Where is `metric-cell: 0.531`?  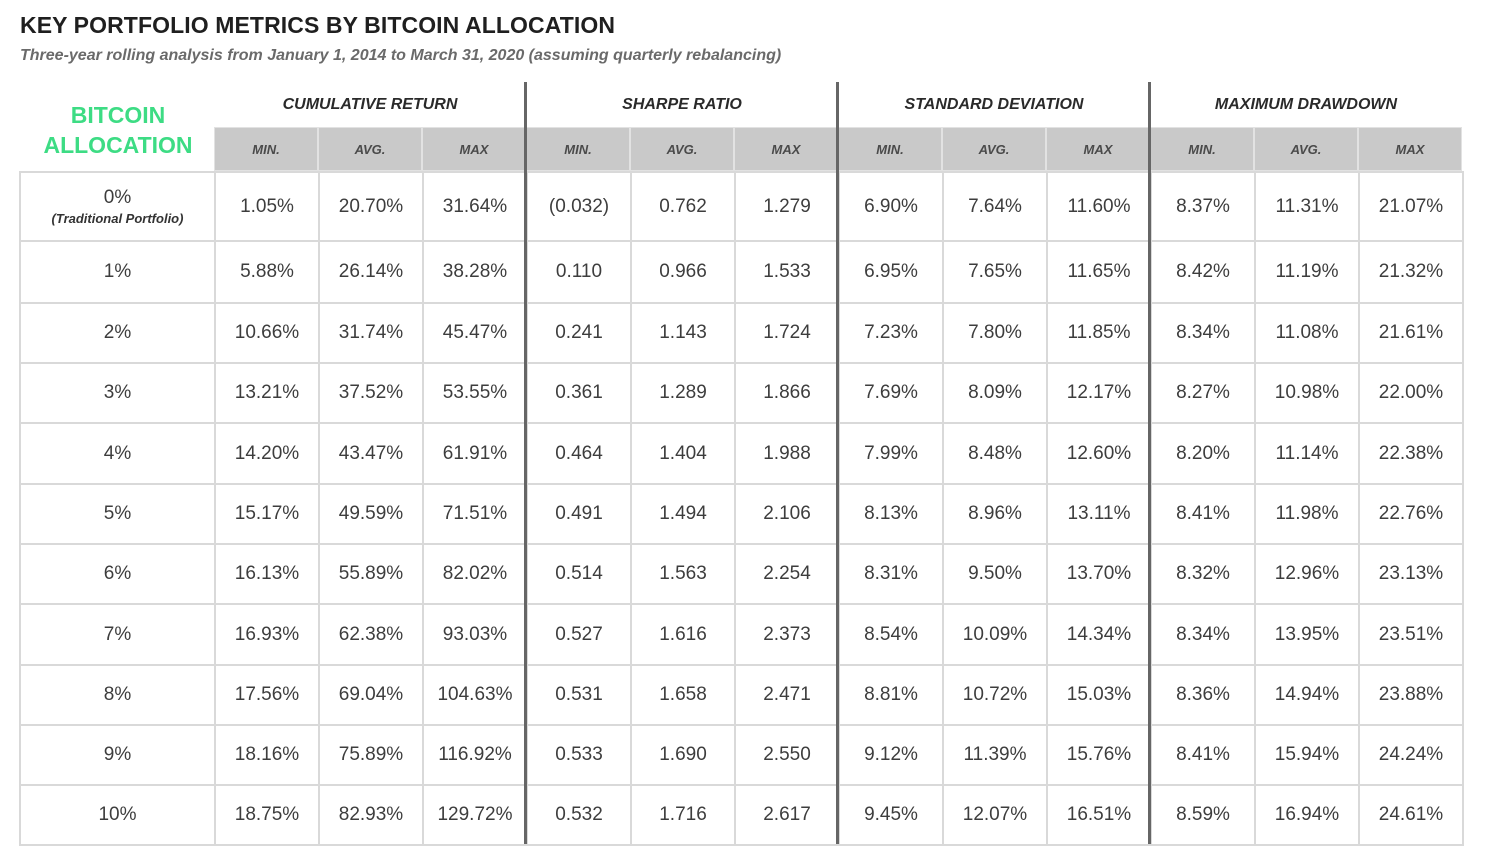 metric-cell: 0.531 is located at coordinates (579, 695).